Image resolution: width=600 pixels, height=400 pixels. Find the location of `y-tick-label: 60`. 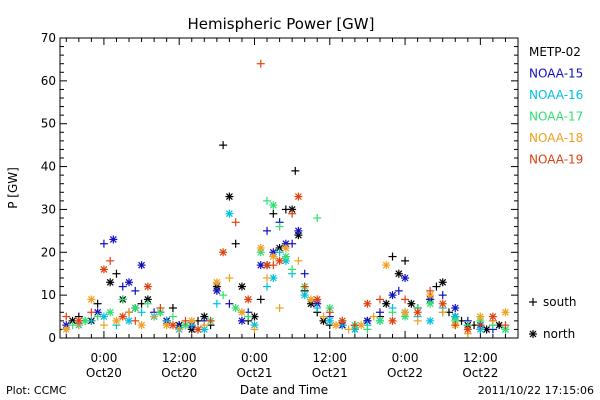

y-tick-label: 60 is located at coordinates (48, 81).